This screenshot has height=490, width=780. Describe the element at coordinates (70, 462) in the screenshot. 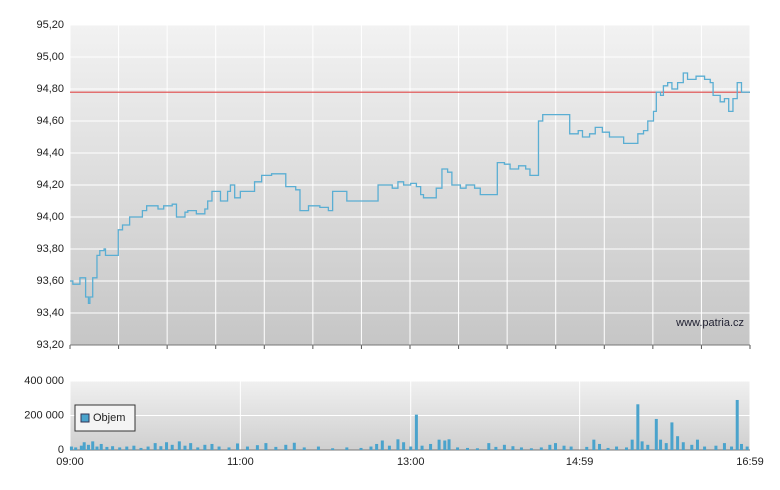

I see `x-tick-label: 09:00` at that location.